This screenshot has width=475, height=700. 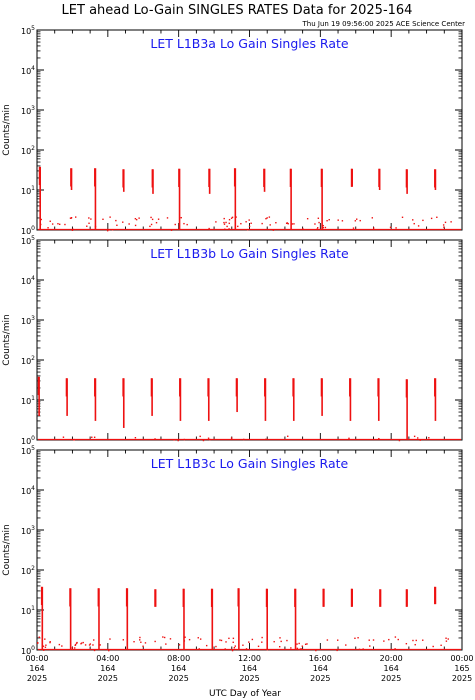 What do you see at coordinates (7, 549) in the screenshot?
I see `y-axis-label: Counts/min` at bounding box center [7, 549].